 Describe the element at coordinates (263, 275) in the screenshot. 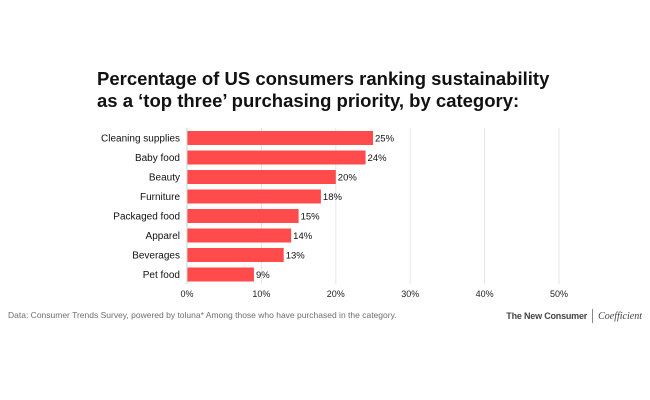

I see `value-label: 9%` at that location.